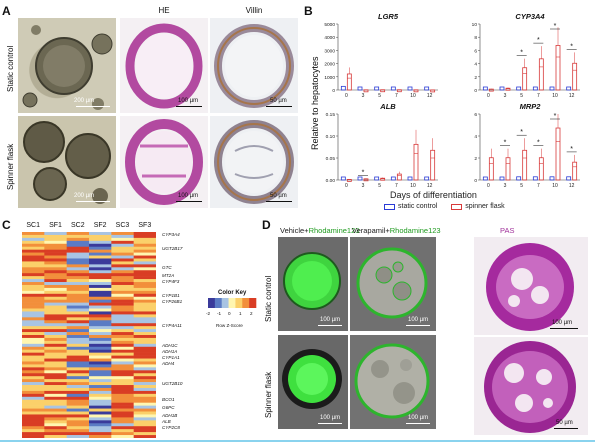 This screenshot has width=595, height=446. I want to click on x-tick-label: 3, so click(505, 186).